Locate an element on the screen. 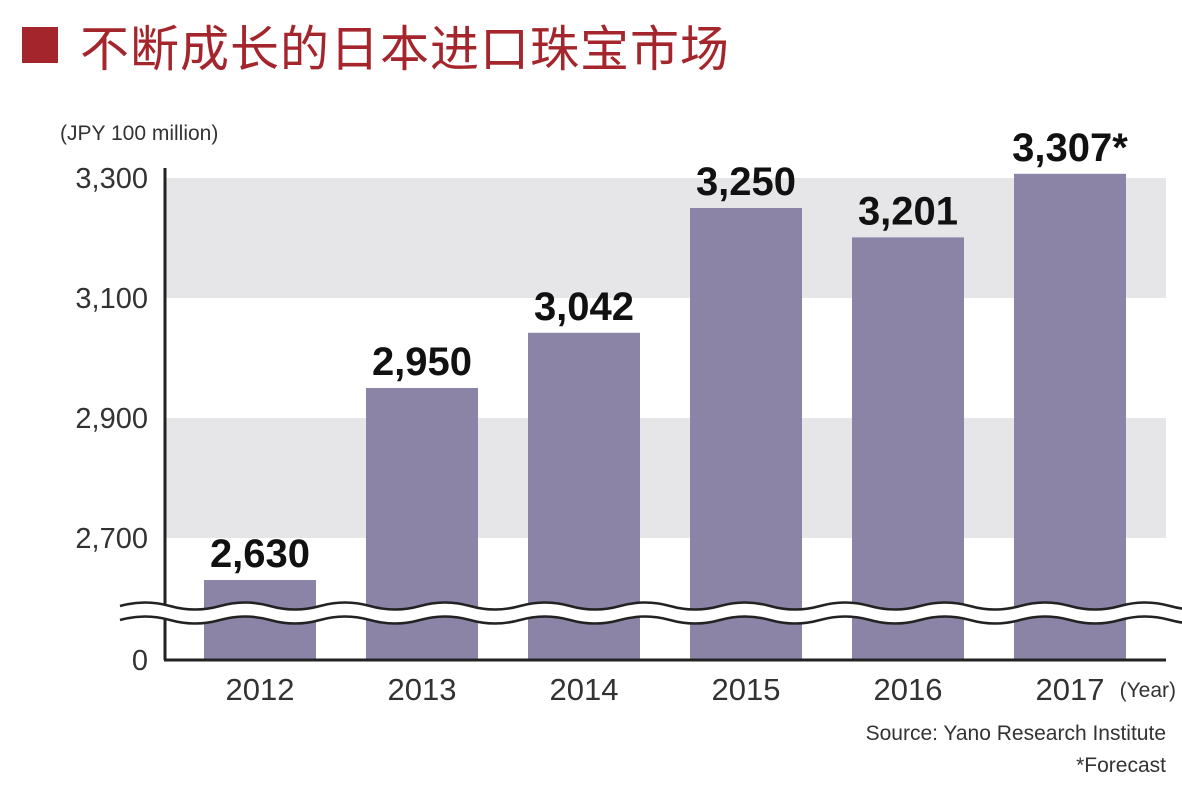 Image resolution: width=1182 pixels, height=795 pixels. y-tick-label: 2,900 is located at coordinates (111, 419).